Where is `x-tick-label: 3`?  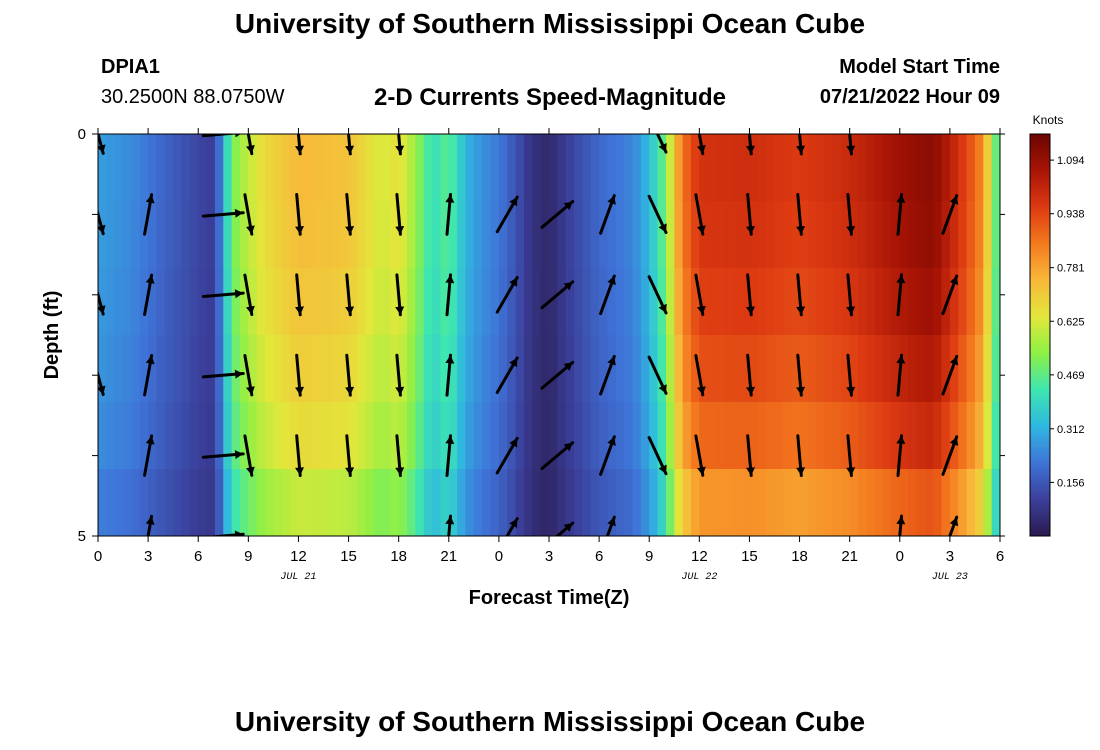
x-tick-label: 3 is located at coordinates (148, 556).